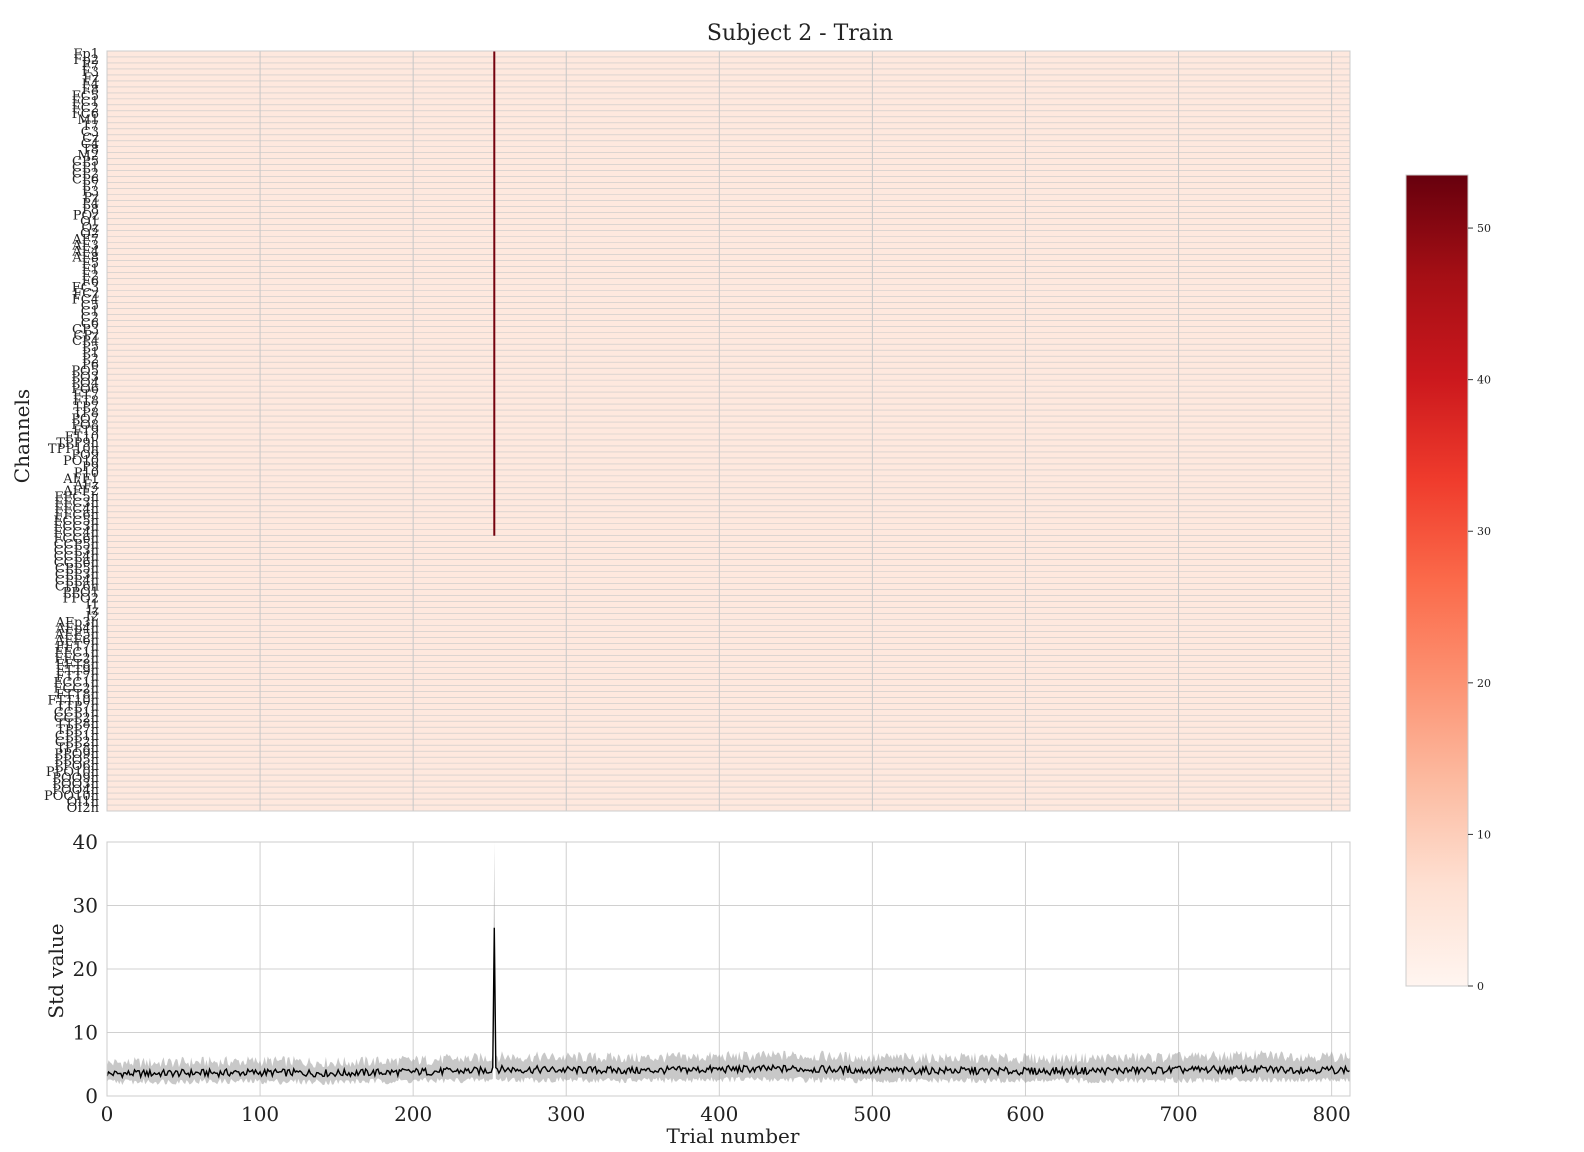  What do you see at coordinates (76, 539) in the screenshot?
I see `channel-tick-label: FCC6h` at bounding box center [76, 539].